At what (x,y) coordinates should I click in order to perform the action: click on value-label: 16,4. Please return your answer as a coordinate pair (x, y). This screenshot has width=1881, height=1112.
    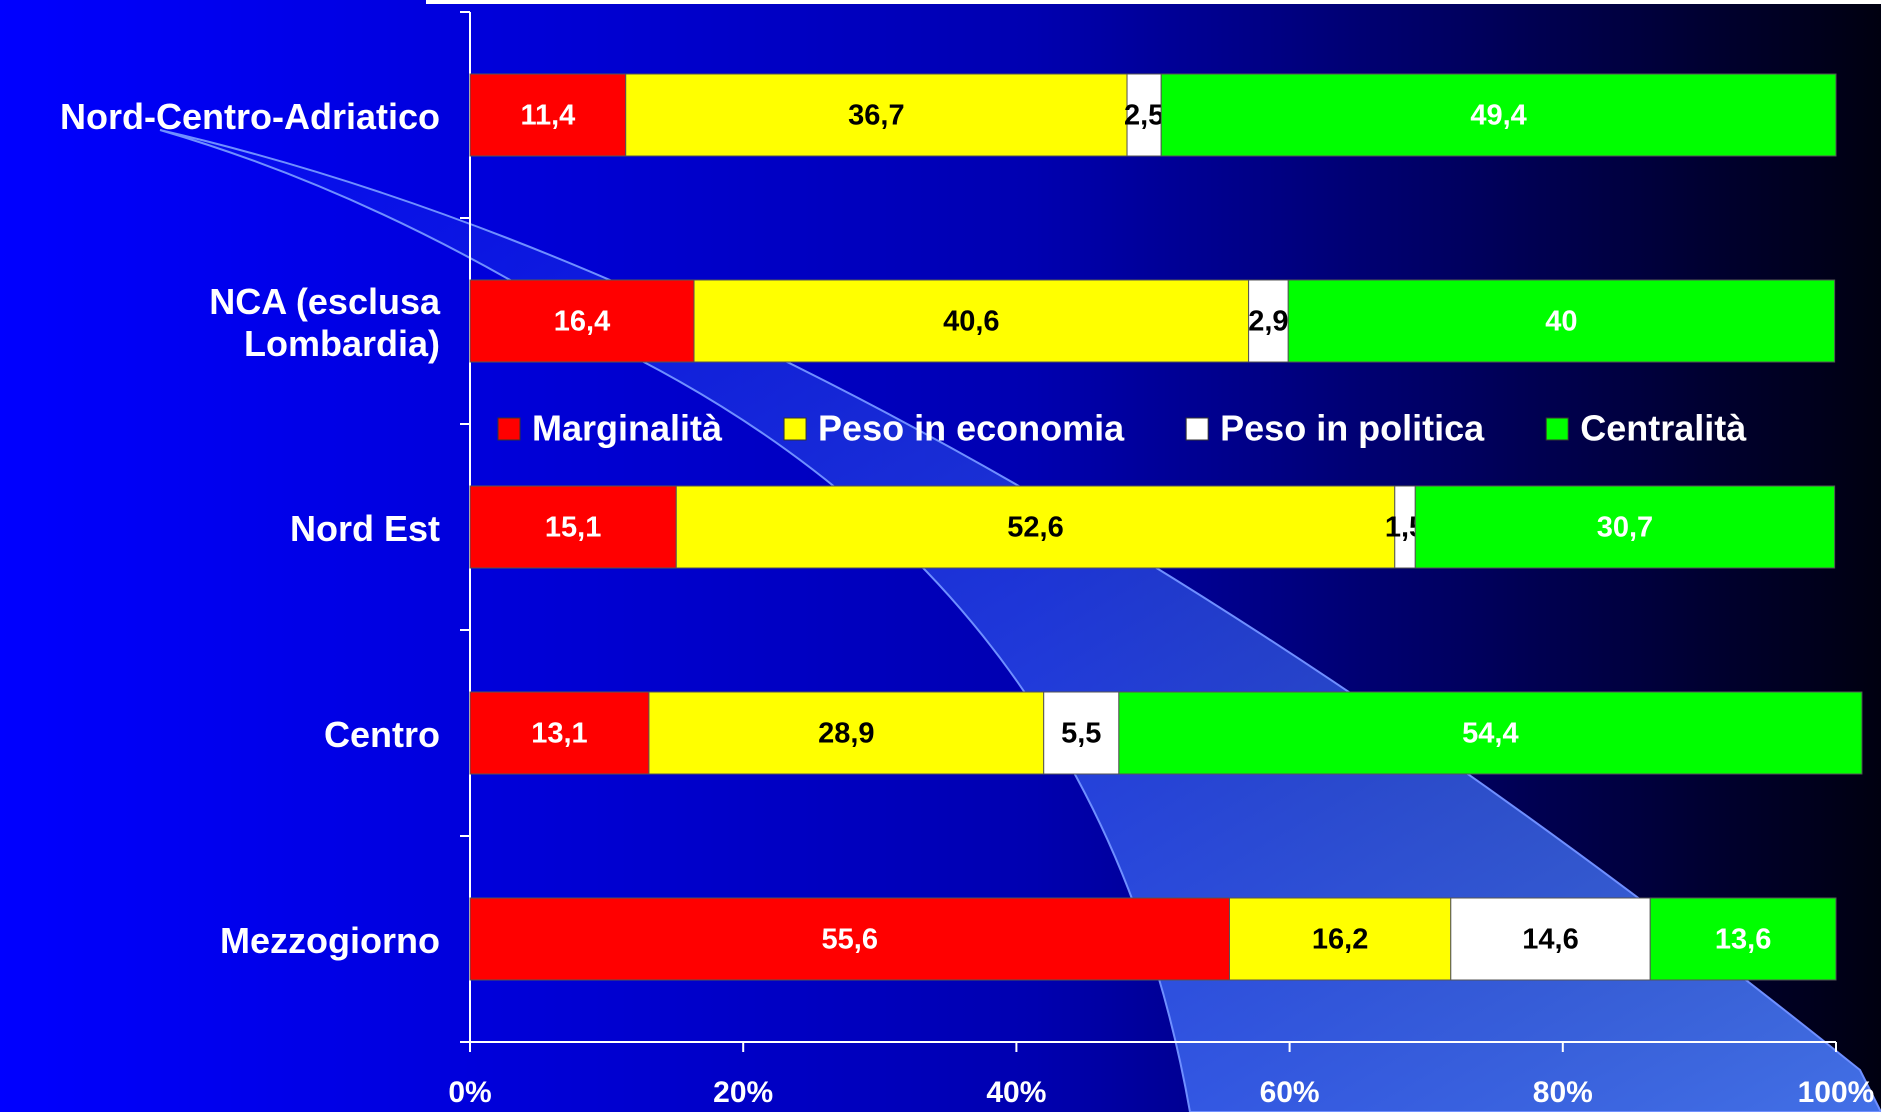
    Looking at the image, I should click on (582, 322).